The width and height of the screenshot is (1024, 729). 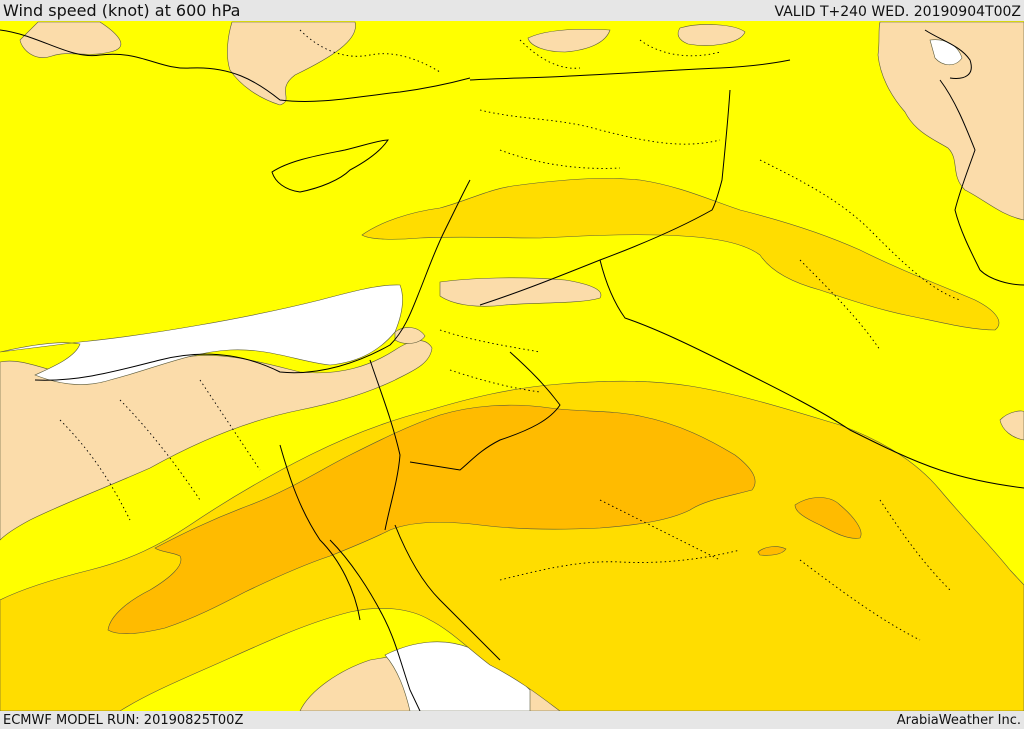 I want to click on coastline-caspian, so click(x=948, y=54).